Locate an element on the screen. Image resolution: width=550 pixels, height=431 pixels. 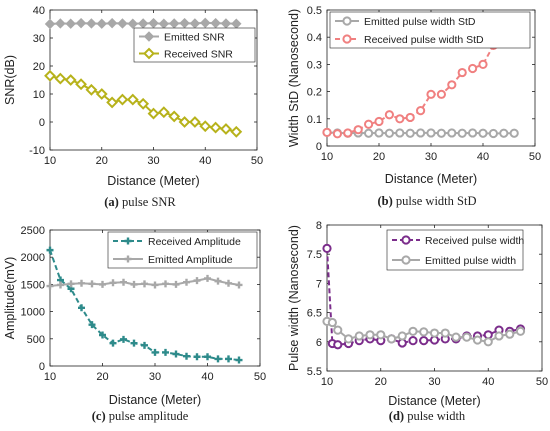
y-tick-label: -10 is located at coordinates (37, 151).